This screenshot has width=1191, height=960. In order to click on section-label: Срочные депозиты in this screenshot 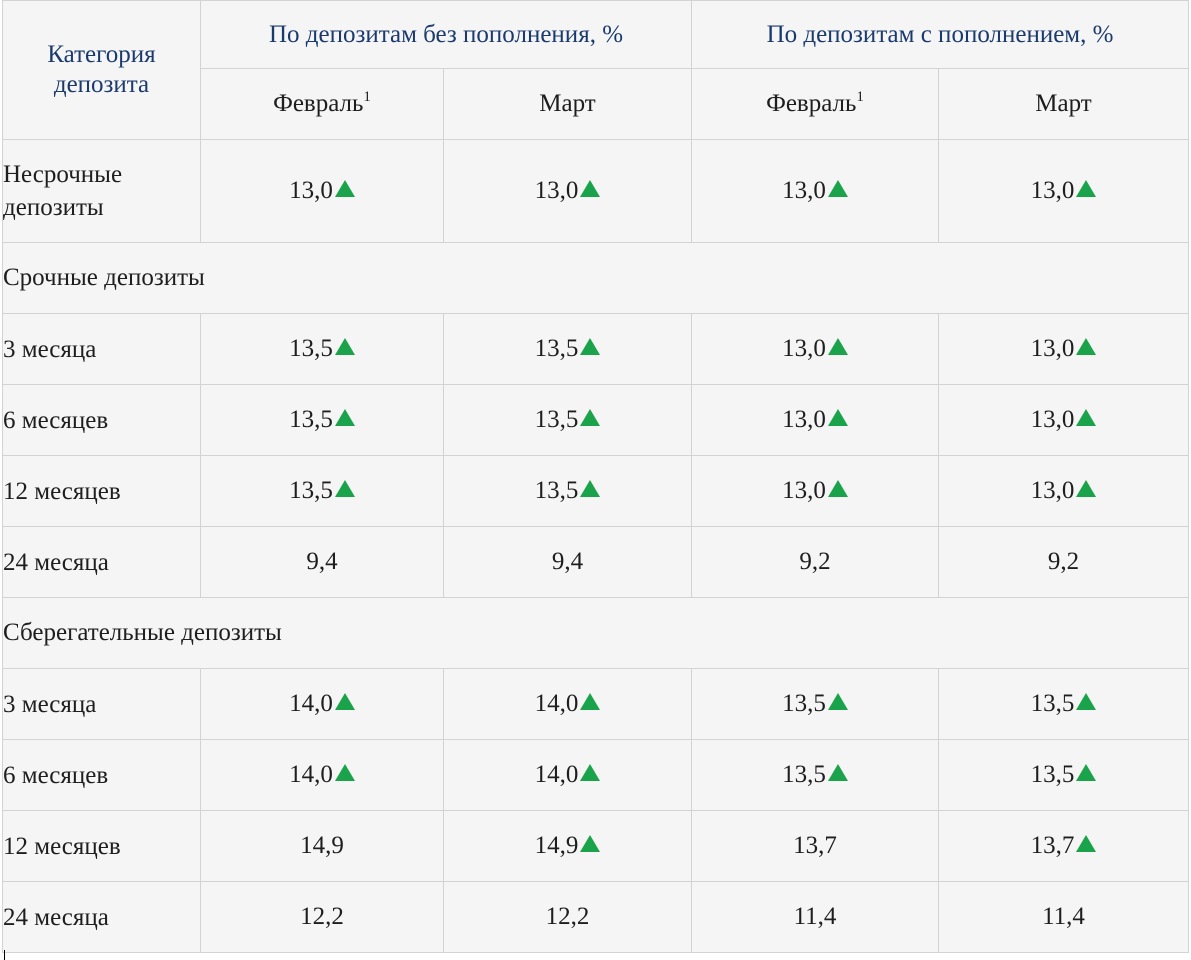, I will do `click(595, 278)`.